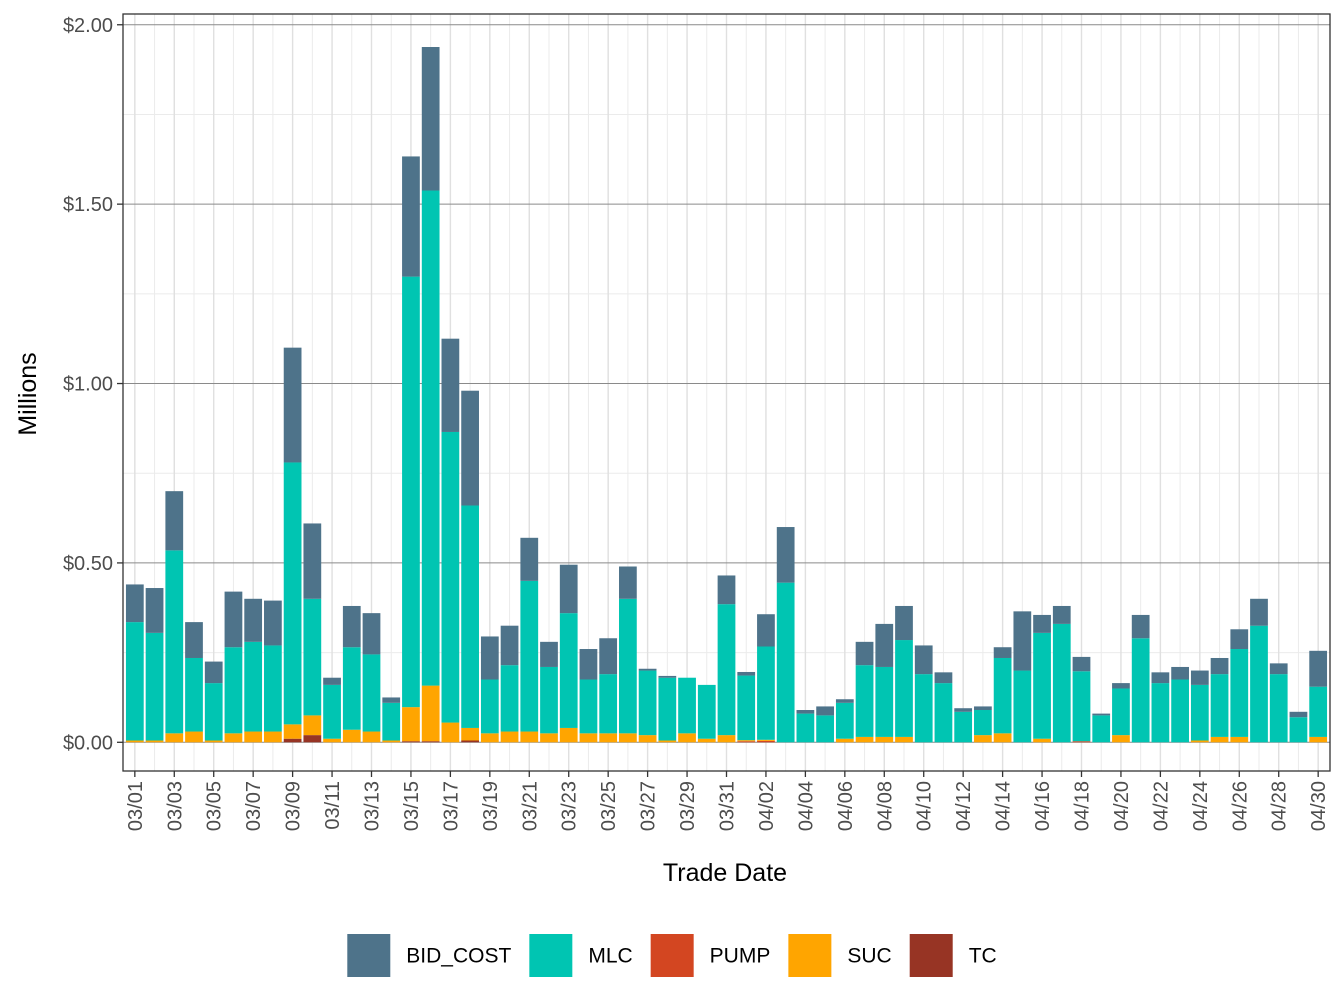 The width and height of the screenshot is (1344, 1008). I want to click on y-tick-label: $1.00, so click(88, 385).